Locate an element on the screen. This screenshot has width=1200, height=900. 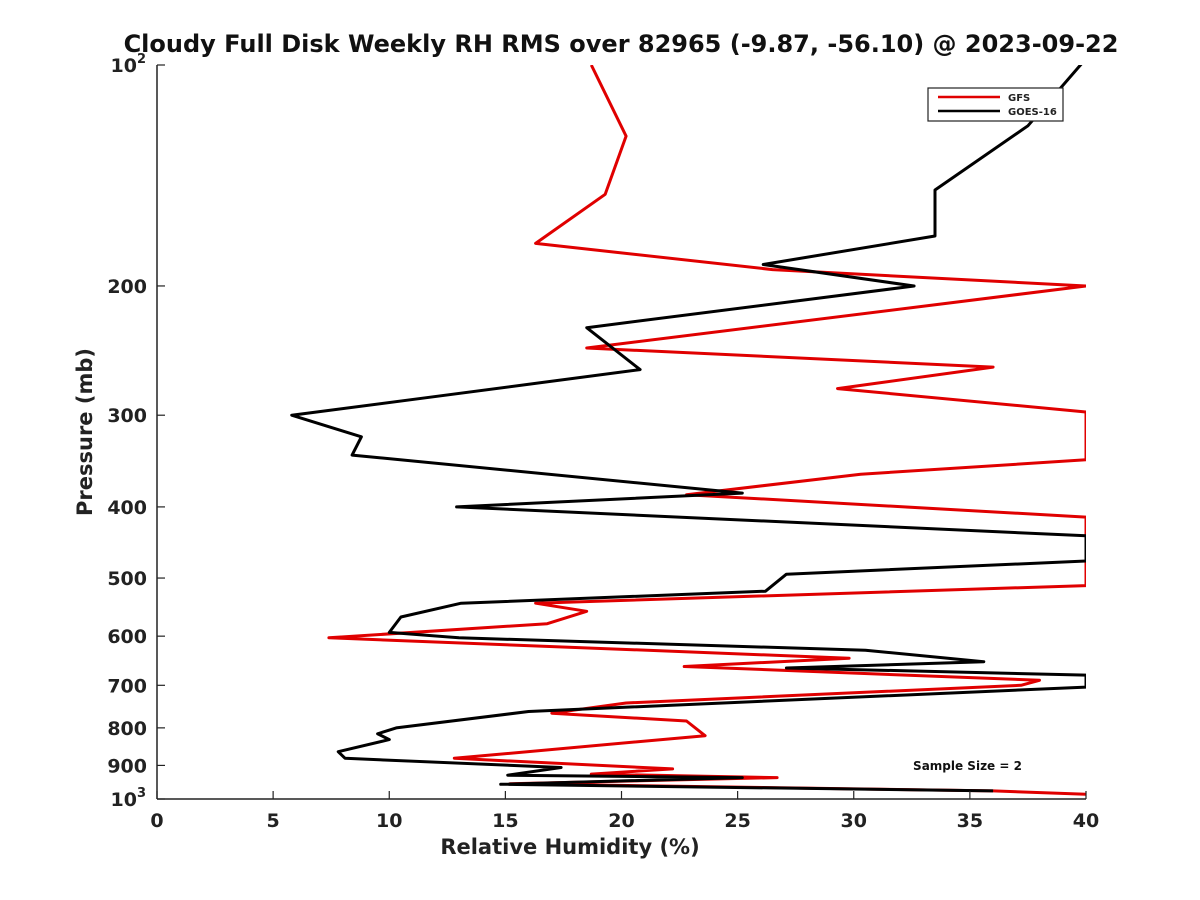
y-tick-label: 200 is located at coordinates (127, 287).